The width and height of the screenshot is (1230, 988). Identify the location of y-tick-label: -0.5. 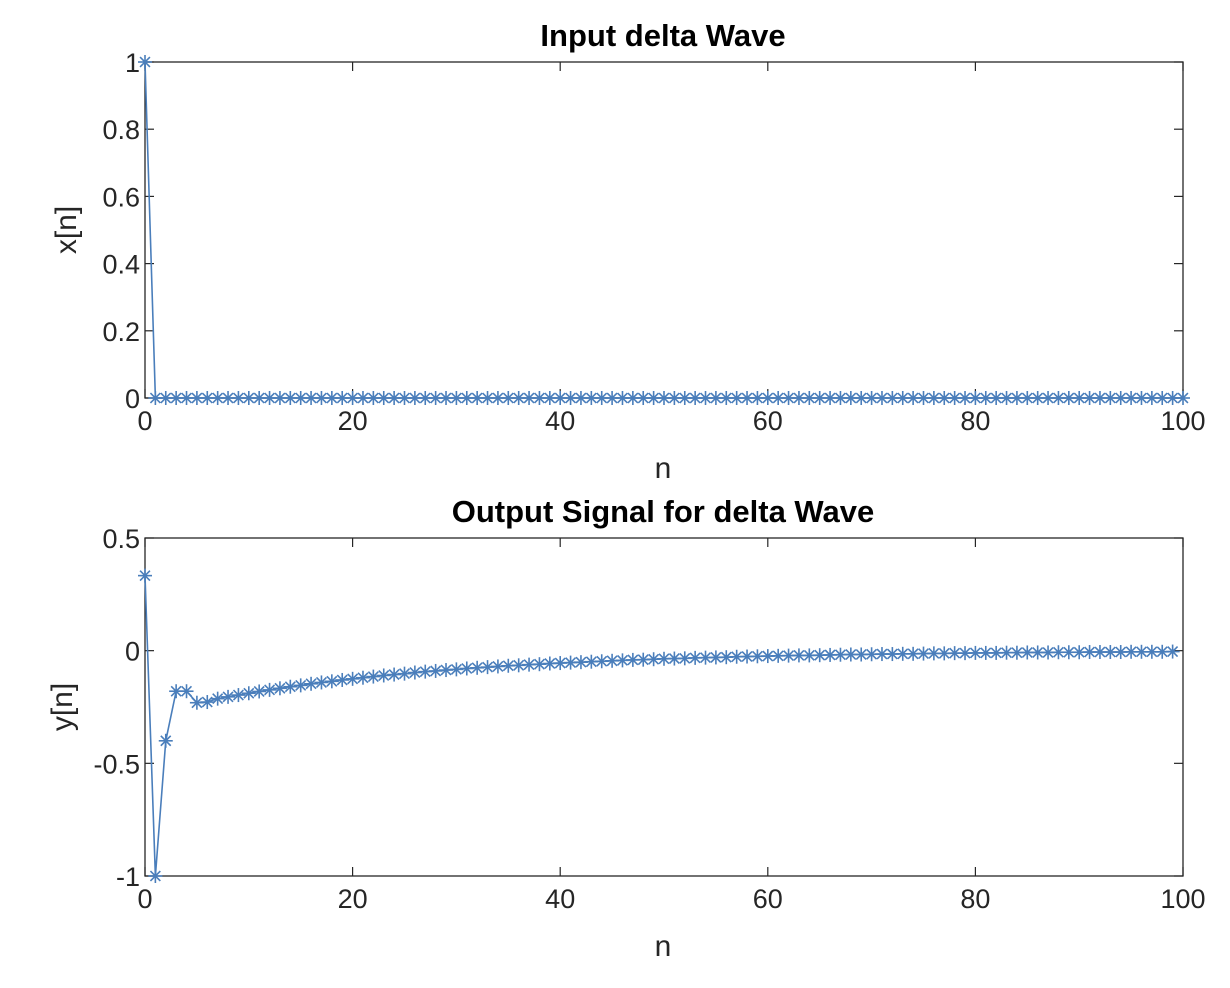
(116, 764).